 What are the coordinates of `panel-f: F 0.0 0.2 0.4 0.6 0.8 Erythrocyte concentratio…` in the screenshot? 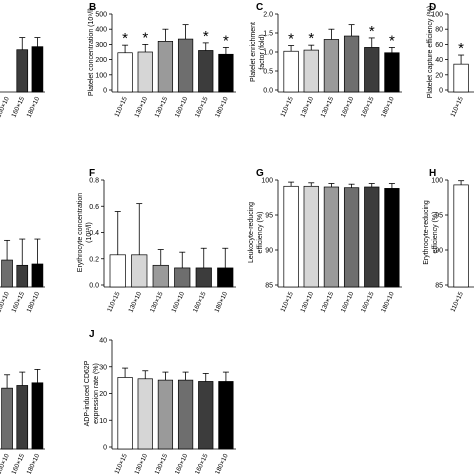 It's located at (156, 241).